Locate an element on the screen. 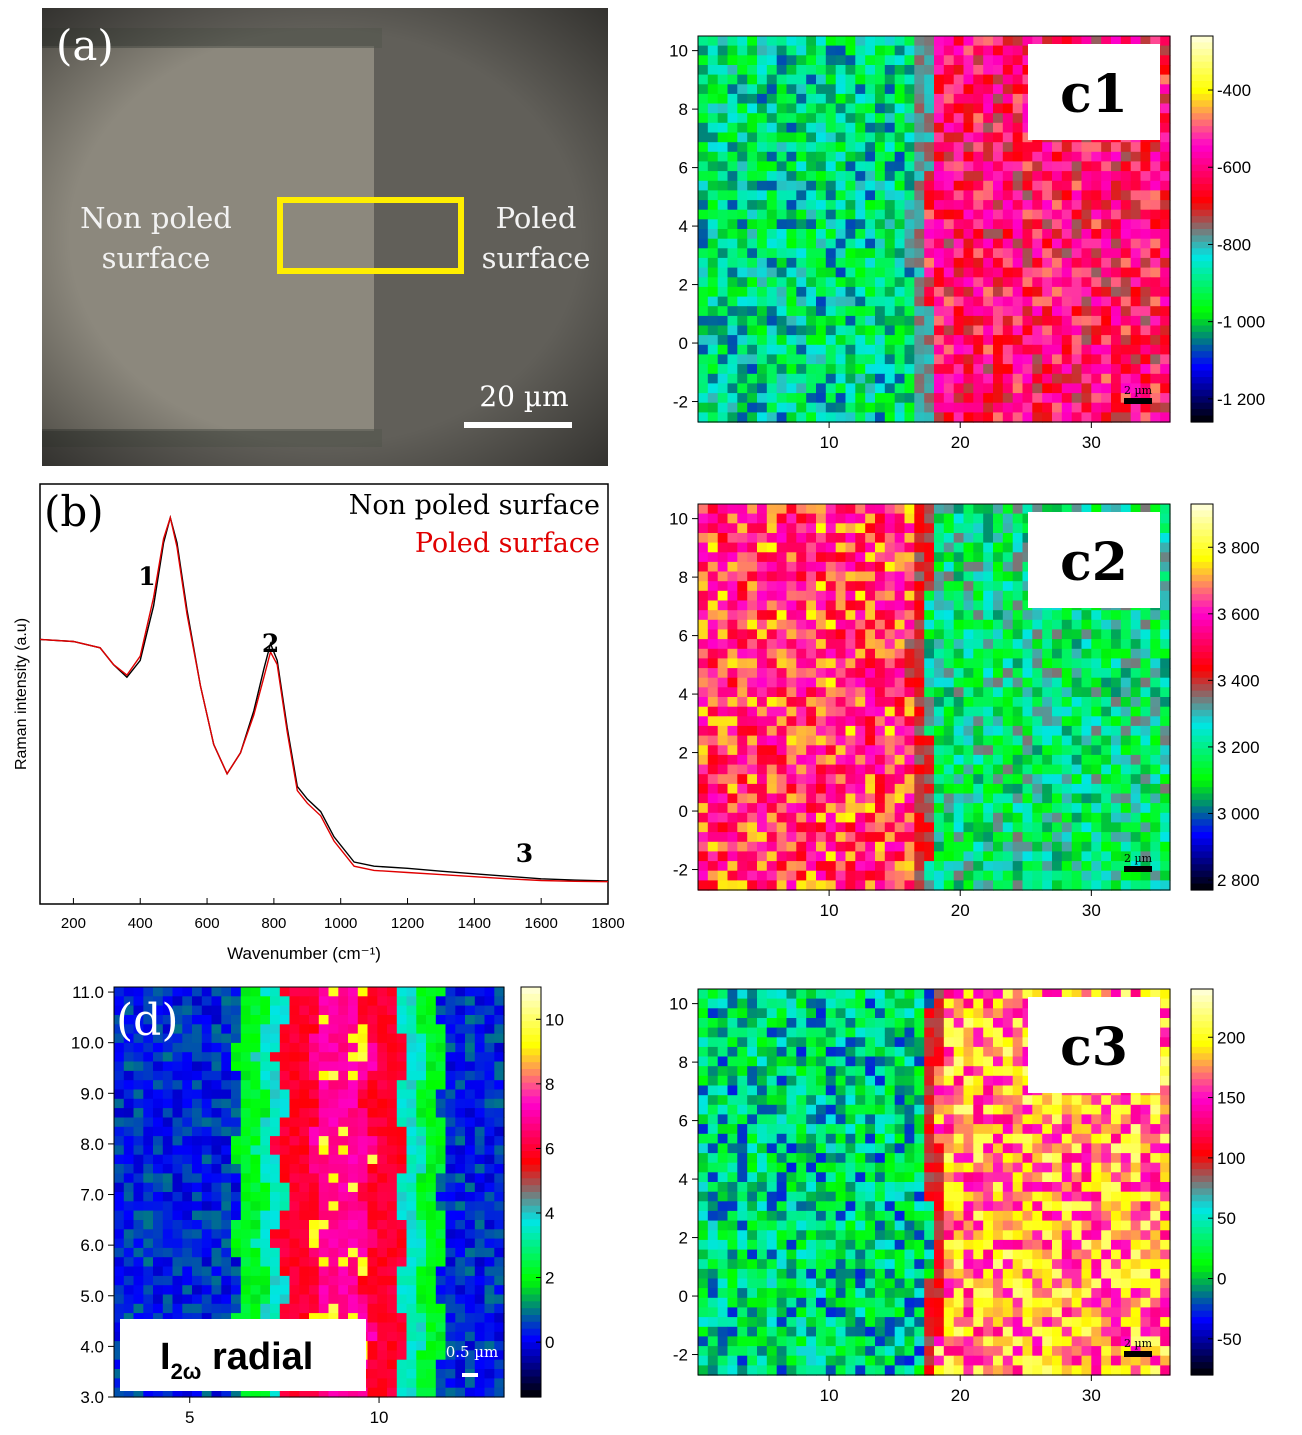  x-tick-label: 400 is located at coordinates (140, 923).